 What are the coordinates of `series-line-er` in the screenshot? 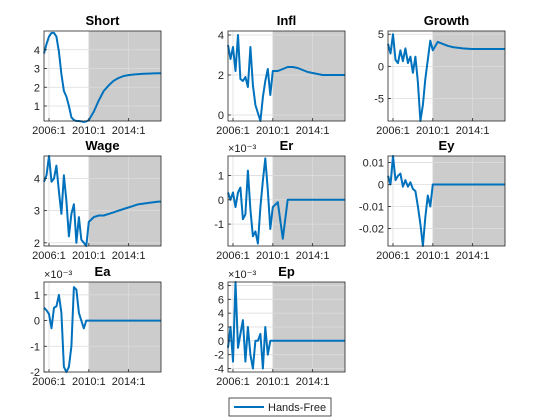 It's located at (286, 201).